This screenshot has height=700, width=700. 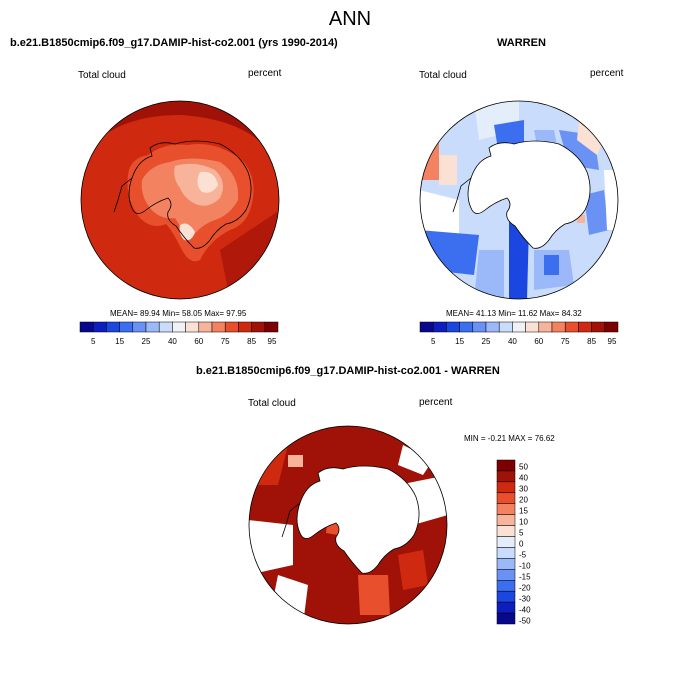 I want to click on panel1-colorbar-ticks: 5 15 25 40 60 75 85 95, so click(x=179, y=343).